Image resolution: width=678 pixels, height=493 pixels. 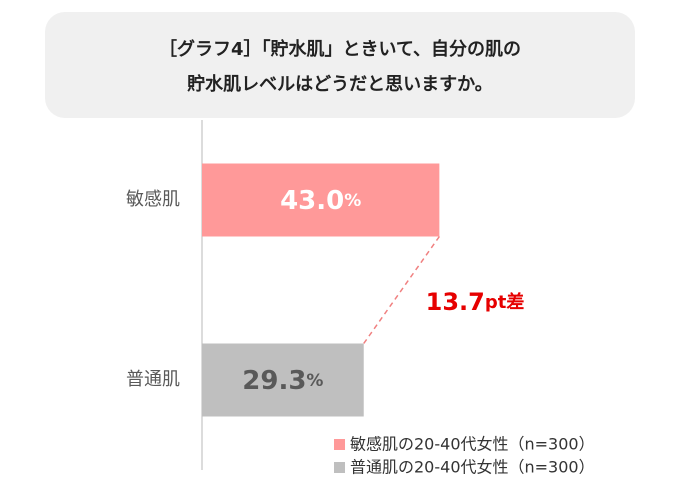 I want to click on category-label: 敏感肌, so click(x=153, y=199).